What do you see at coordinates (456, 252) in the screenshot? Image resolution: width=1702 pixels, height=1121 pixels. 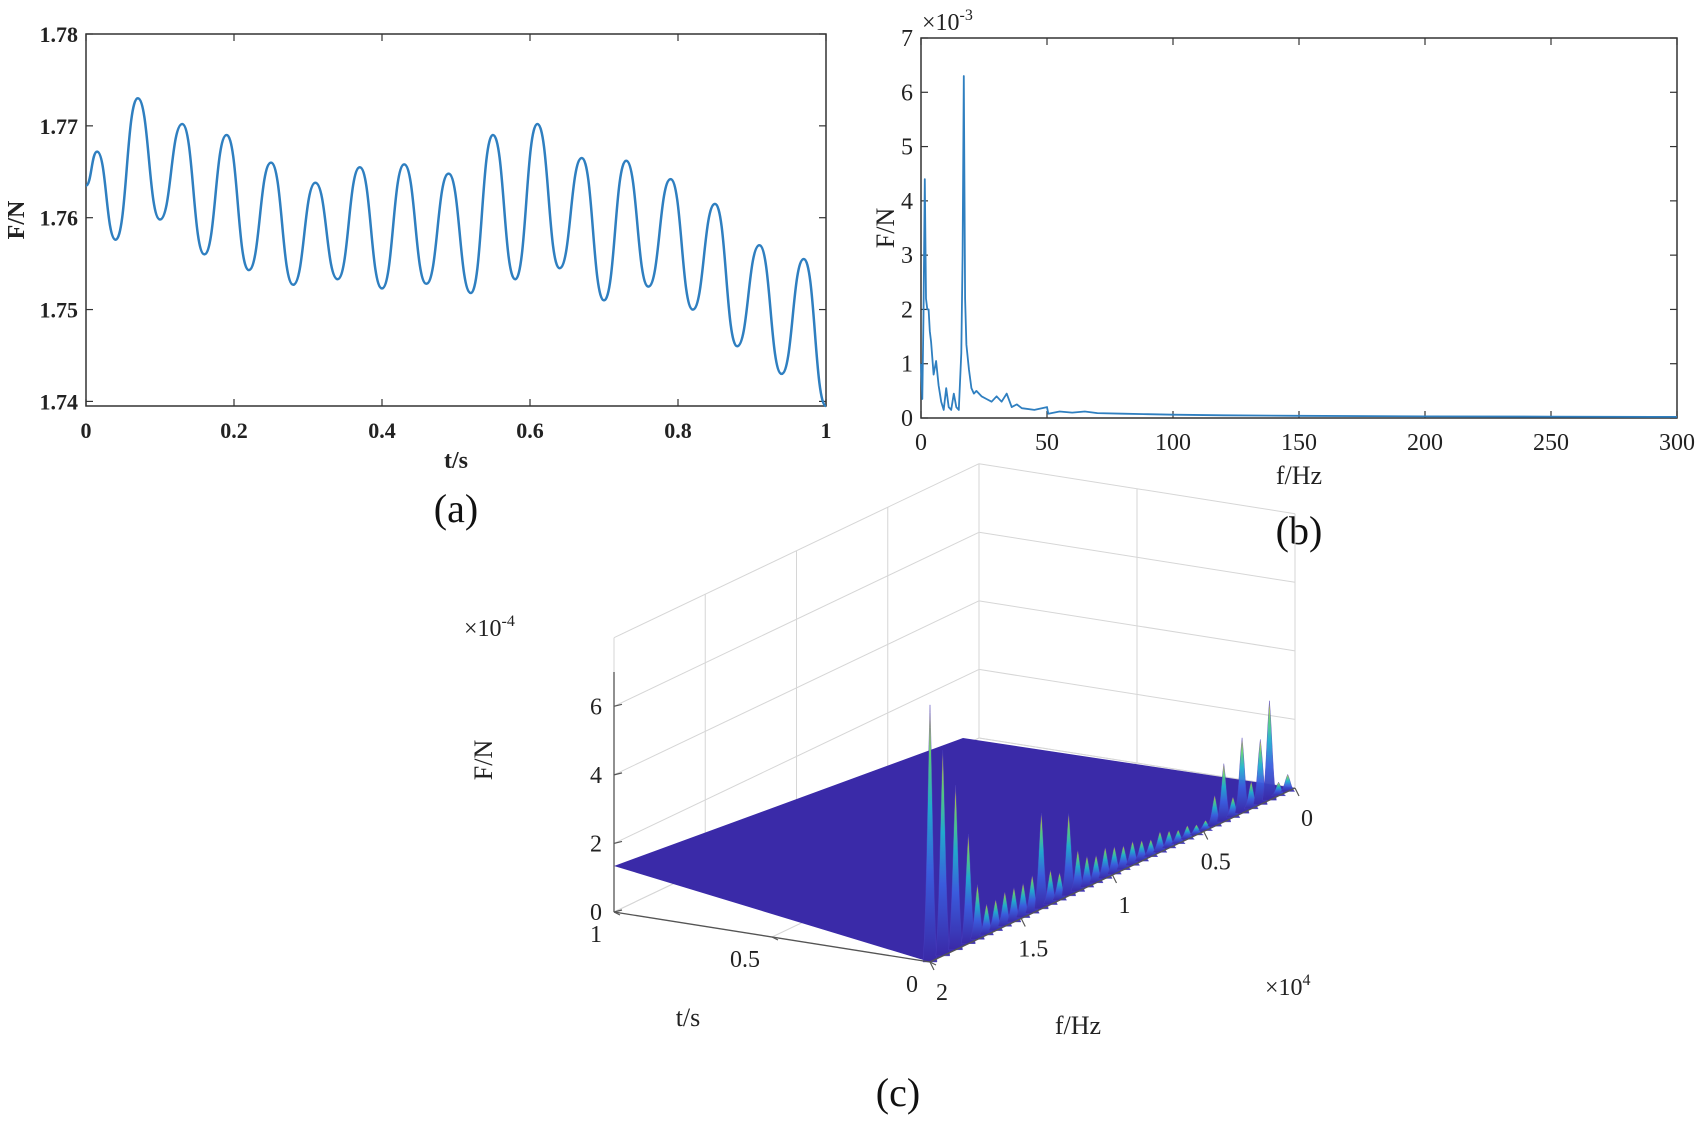 I see `panel-a-series-line` at bounding box center [456, 252].